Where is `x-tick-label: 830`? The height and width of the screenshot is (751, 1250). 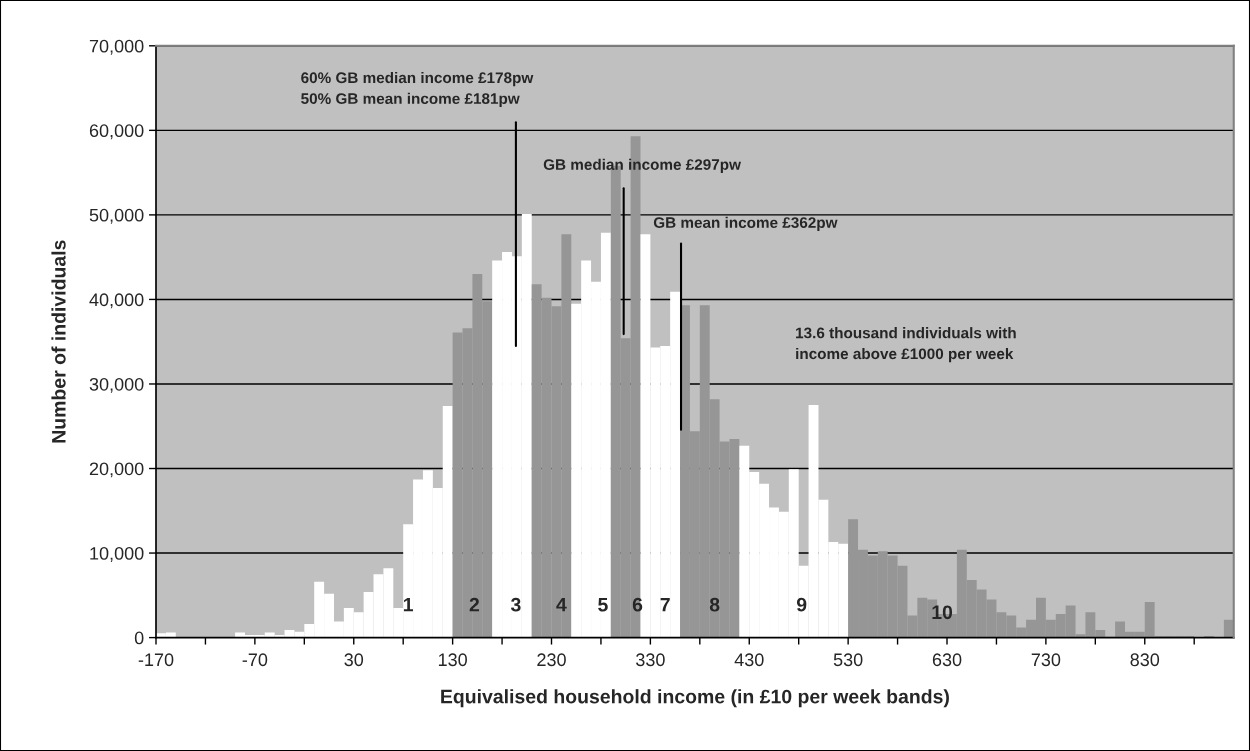 x-tick-label: 830 is located at coordinates (1145, 660).